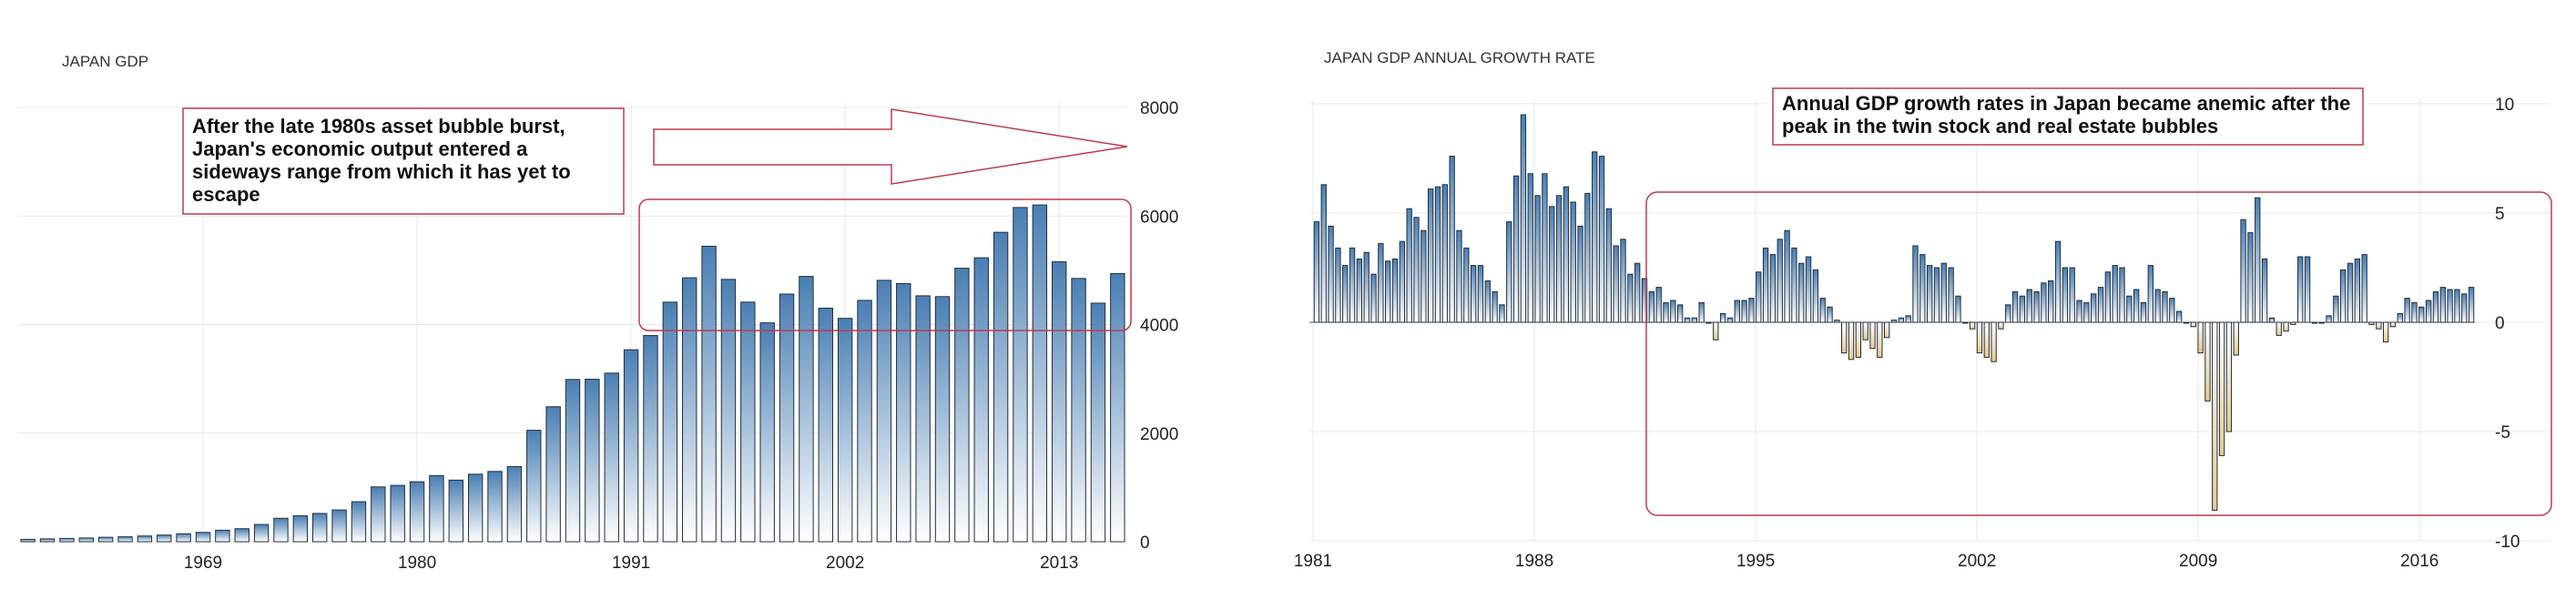  Describe the element at coordinates (1059, 563) in the screenshot. I see `gdp-x-tick-label: 2013` at that location.